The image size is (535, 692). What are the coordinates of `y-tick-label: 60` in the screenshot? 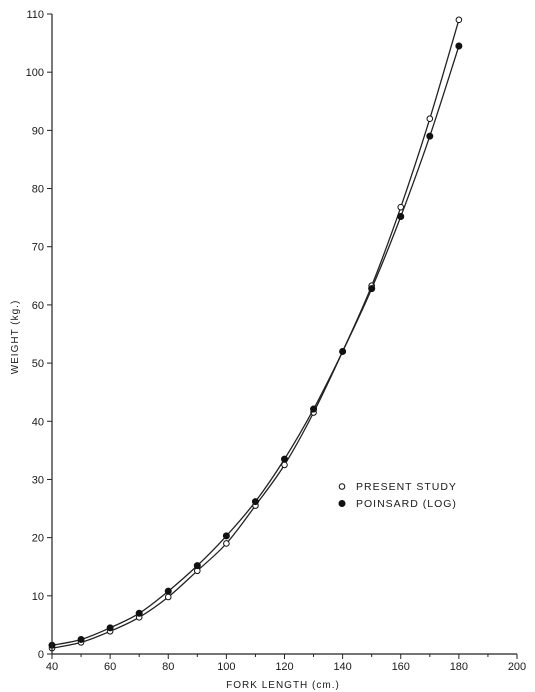 It's located at (38, 306).